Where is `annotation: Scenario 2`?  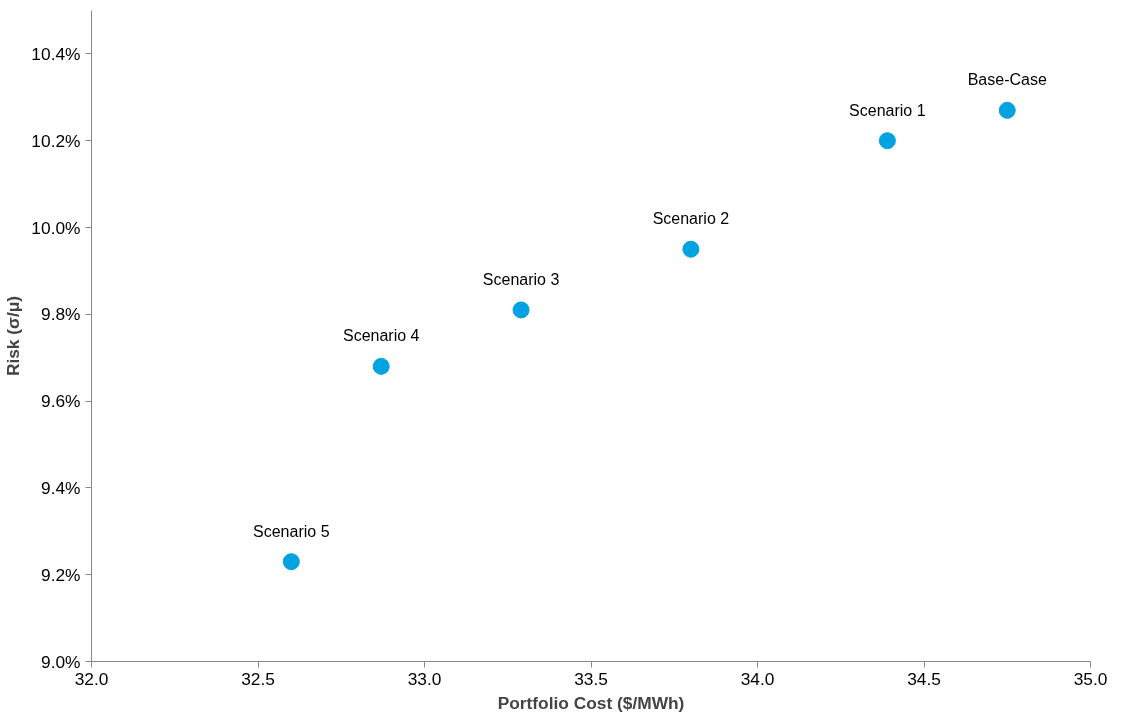
annotation: Scenario 2 is located at coordinates (691, 219).